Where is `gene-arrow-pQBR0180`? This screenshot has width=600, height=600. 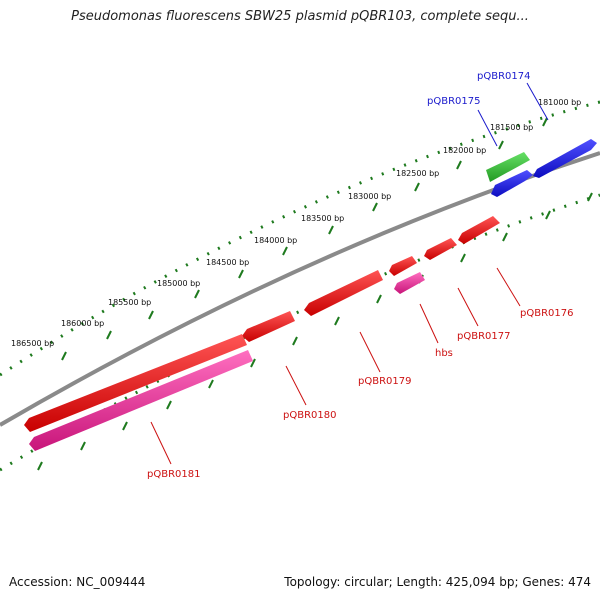 gene-arrow-pQBR0180 is located at coordinates (268, 326).